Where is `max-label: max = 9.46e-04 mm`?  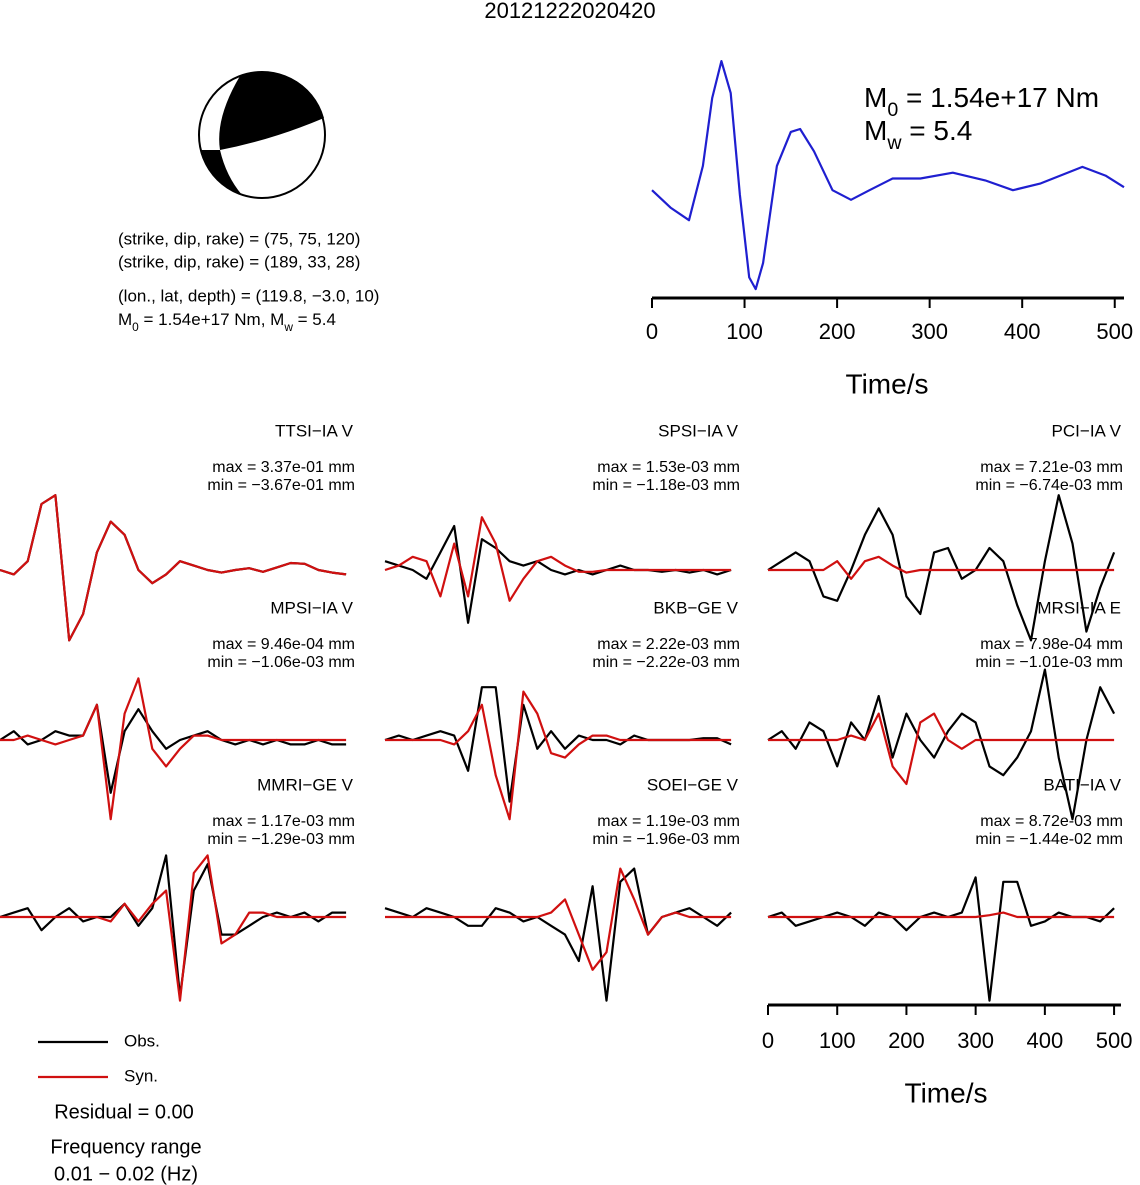
max-label: max = 9.46e-04 mm is located at coordinates (283, 644).